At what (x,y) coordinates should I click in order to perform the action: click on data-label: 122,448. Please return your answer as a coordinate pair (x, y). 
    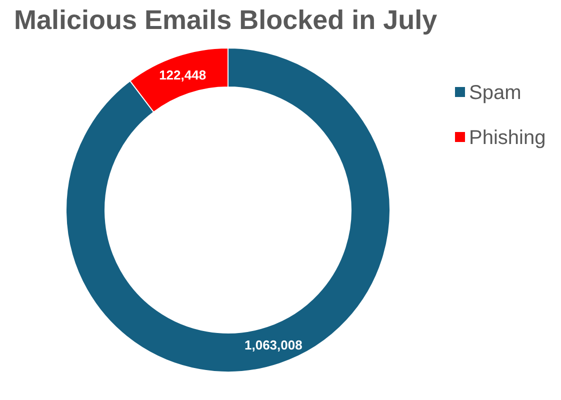
    Looking at the image, I should click on (182, 74).